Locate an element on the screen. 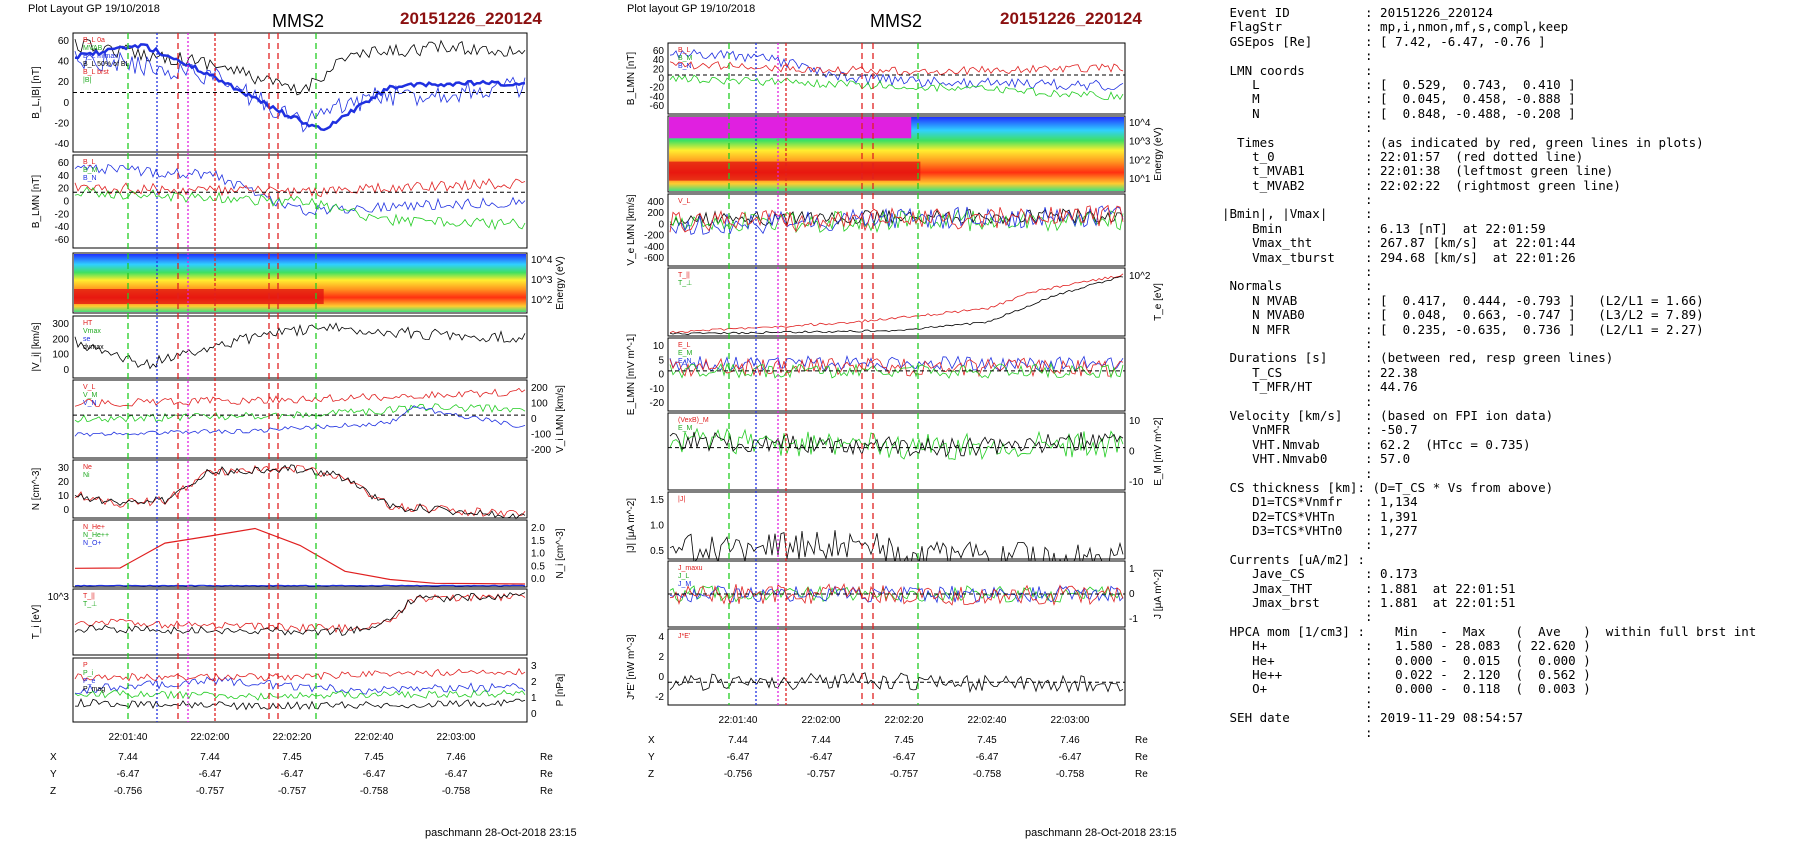 This screenshot has width=1804, height=841. right-legend-label: V_L is located at coordinates (684, 201).